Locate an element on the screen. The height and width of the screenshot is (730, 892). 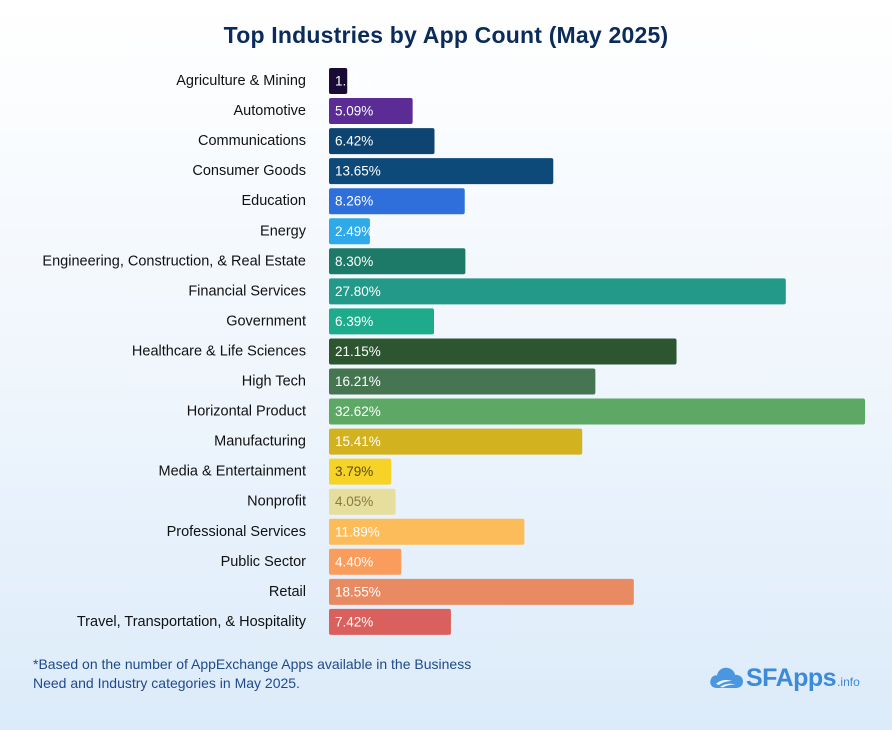
value-label-education: 8.26% is located at coordinates (354, 201).